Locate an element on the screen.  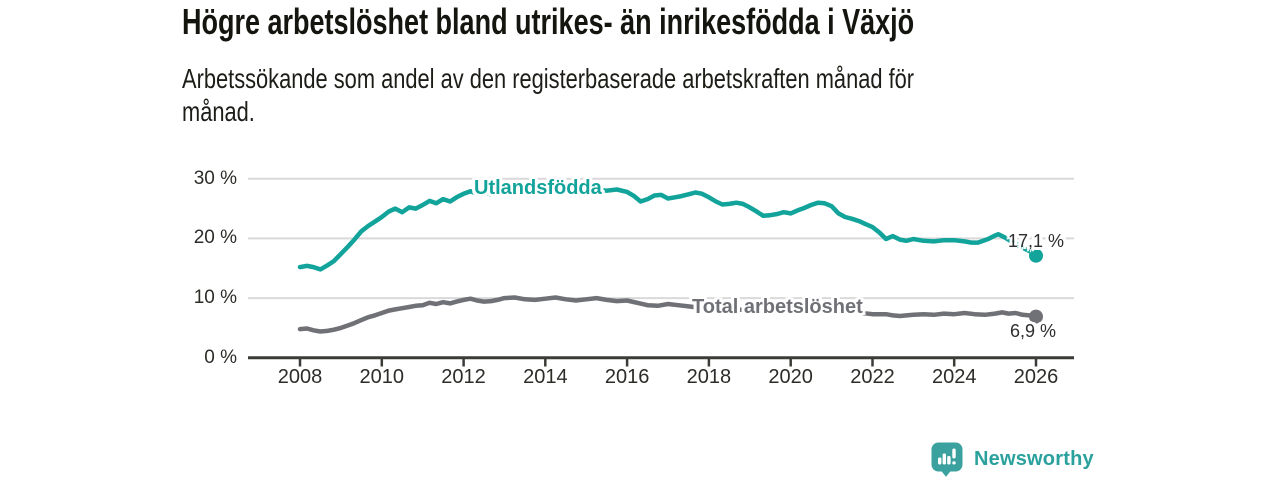
brand-wordmark: Newsworthy is located at coordinates (1034, 459).